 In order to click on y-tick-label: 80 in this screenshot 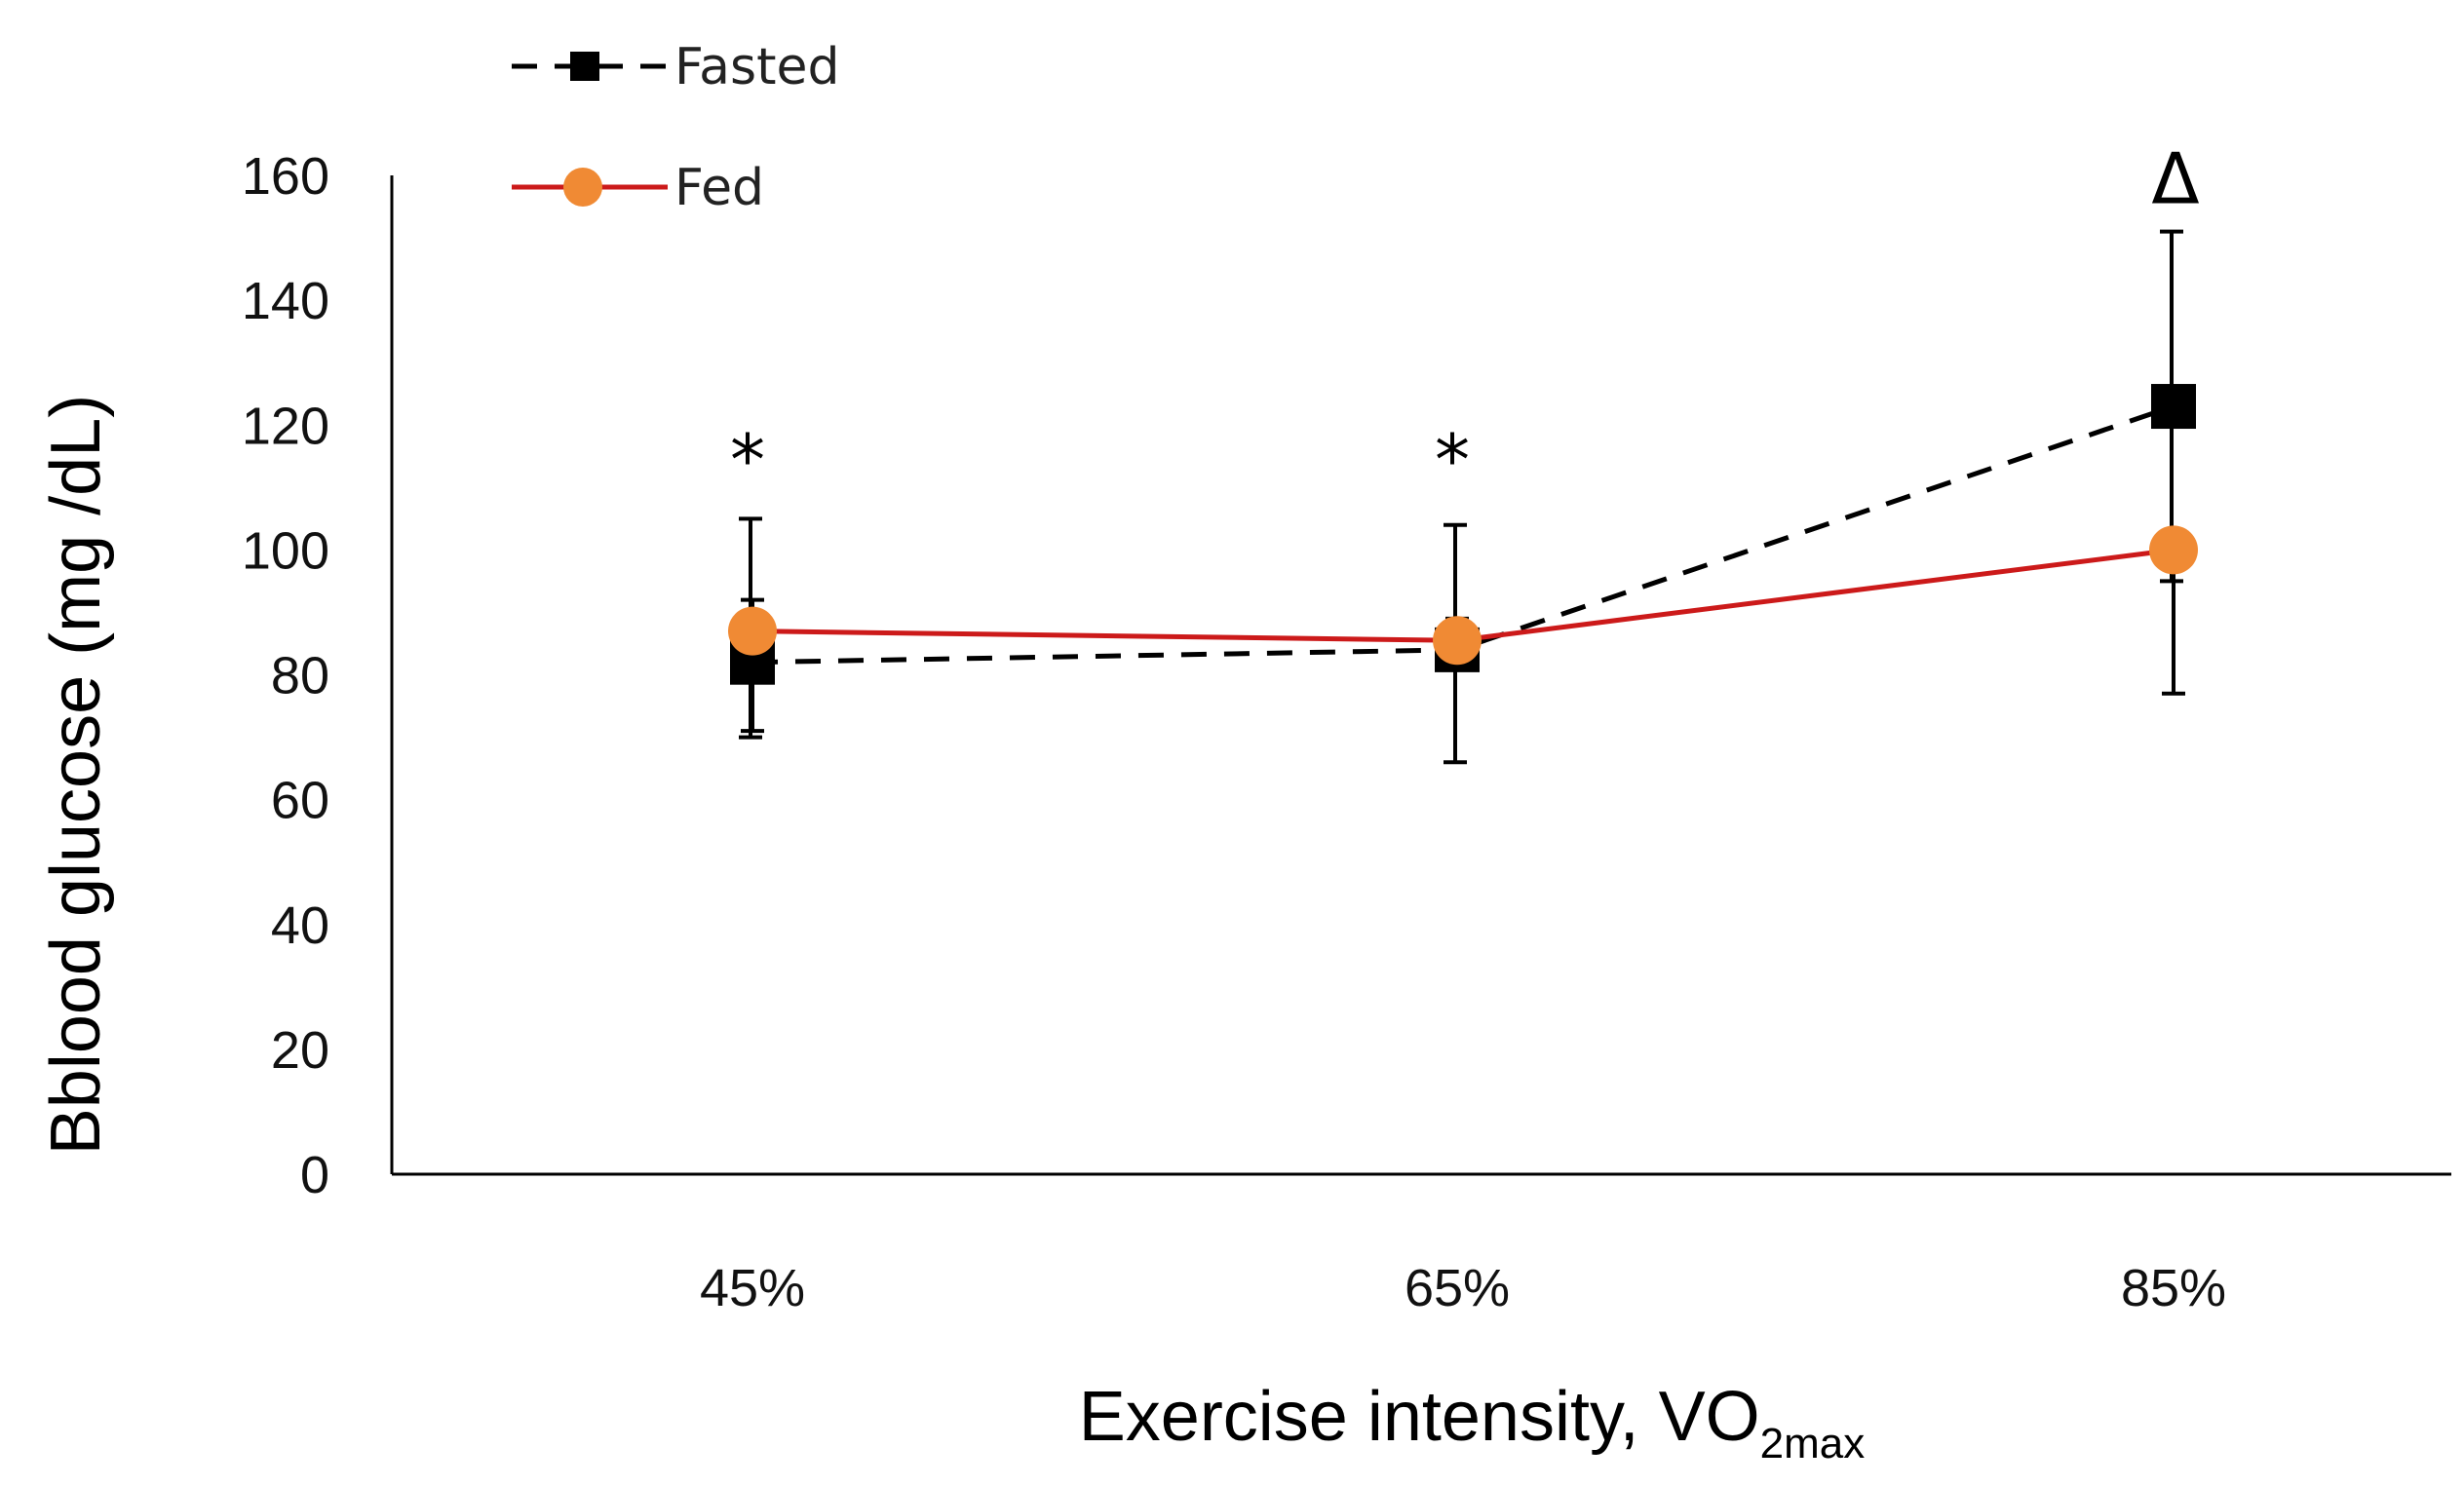, I will do `click(300, 676)`.